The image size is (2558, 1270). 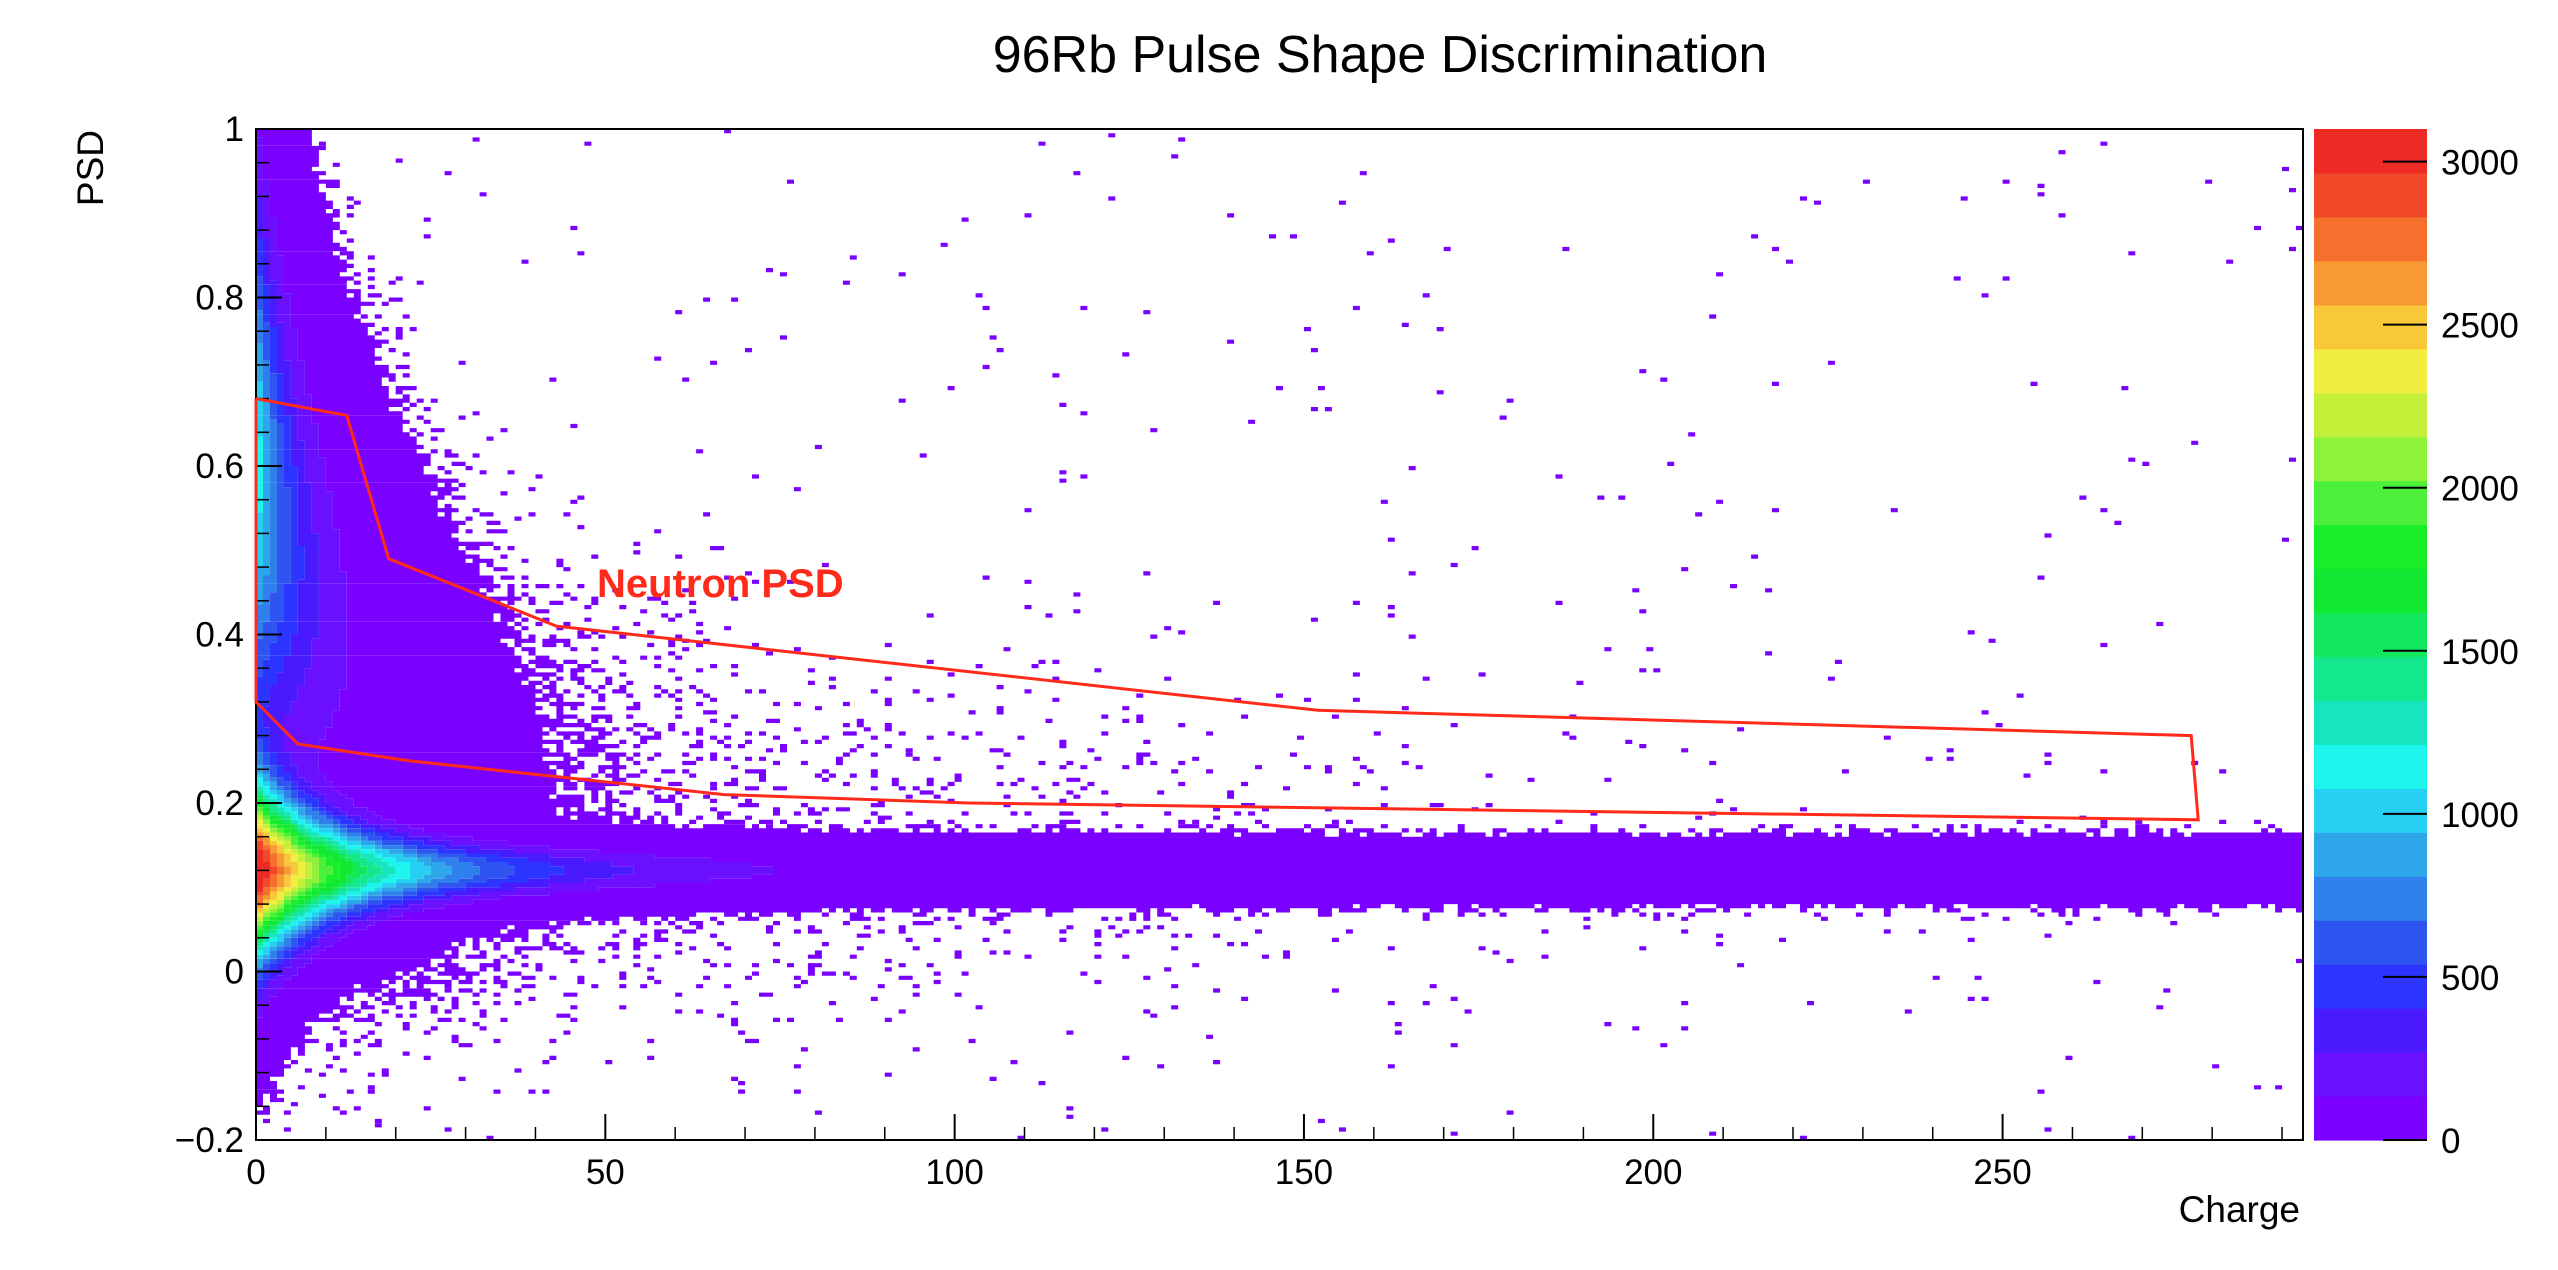 What do you see at coordinates (209, 1140) in the screenshot?
I see `y-tick-label: −0.2` at bounding box center [209, 1140].